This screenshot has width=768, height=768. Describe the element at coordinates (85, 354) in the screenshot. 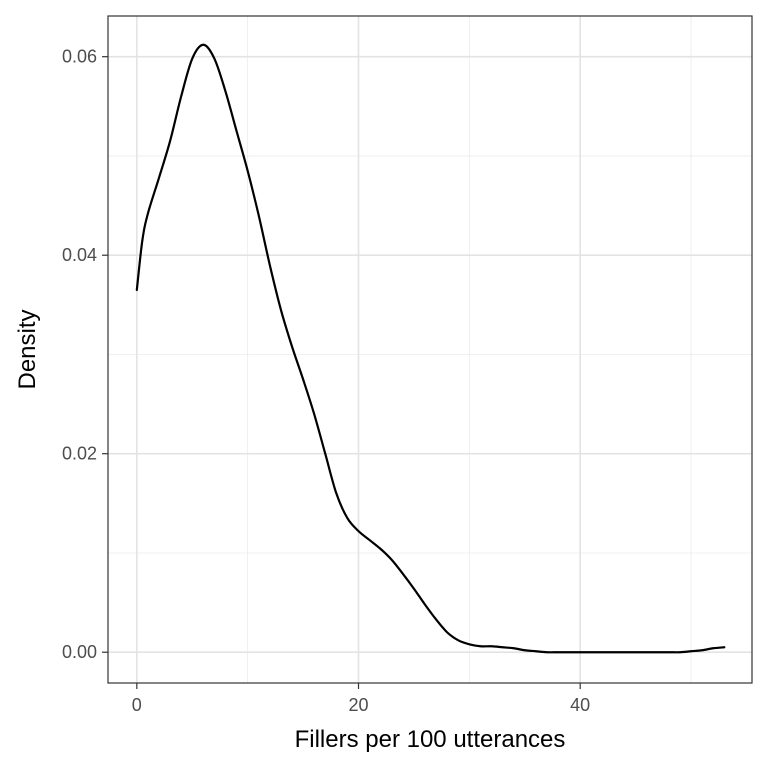

I see `y-axis-ticks: 0.00 0.02 0.04 0.06` at that location.